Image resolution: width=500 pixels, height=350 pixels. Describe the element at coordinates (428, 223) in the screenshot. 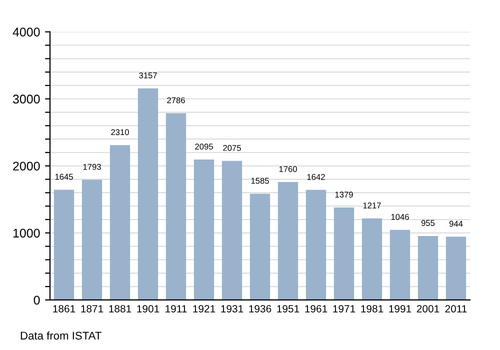

I see `data-label: 955` at that location.